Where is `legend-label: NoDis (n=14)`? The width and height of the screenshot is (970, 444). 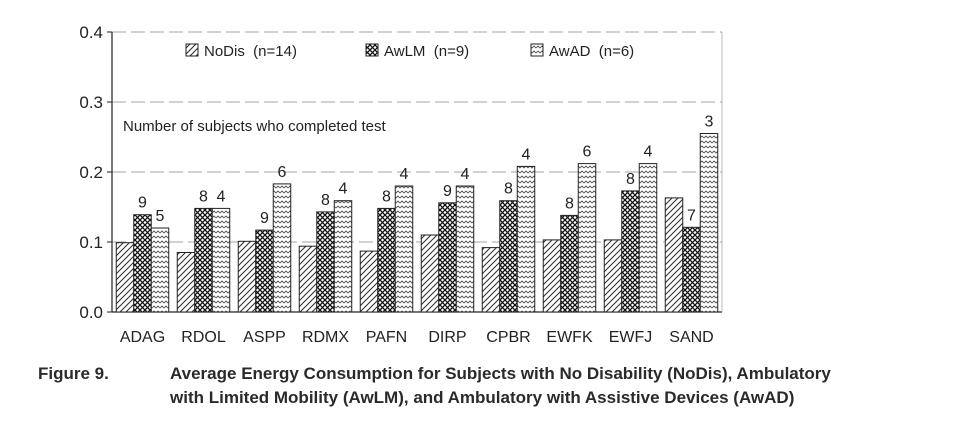 legend-label: NoDis (n=14) is located at coordinates (250, 51).